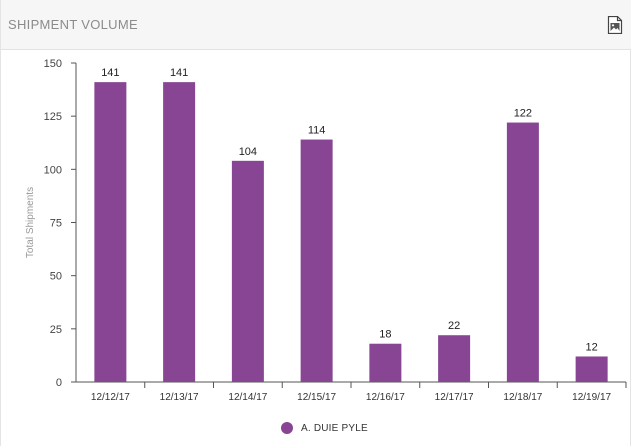 This screenshot has height=446, width=631. Describe the element at coordinates (454, 397) in the screenshot. I see `x-tick-label: 12/17/17` at that location.